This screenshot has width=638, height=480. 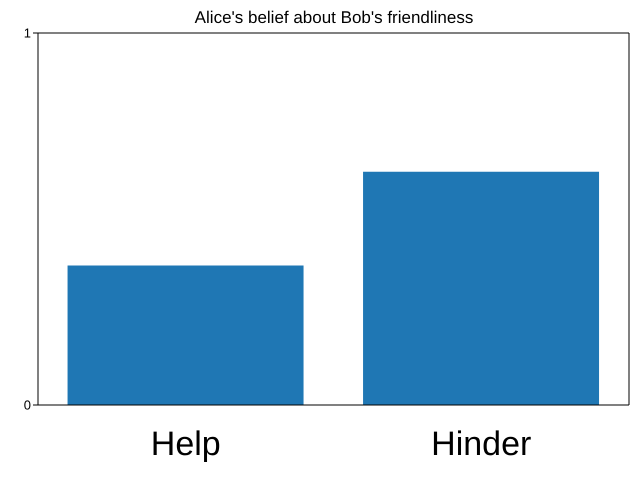 I want to click on x-tick-label: Help, so click(x=185, y=444).